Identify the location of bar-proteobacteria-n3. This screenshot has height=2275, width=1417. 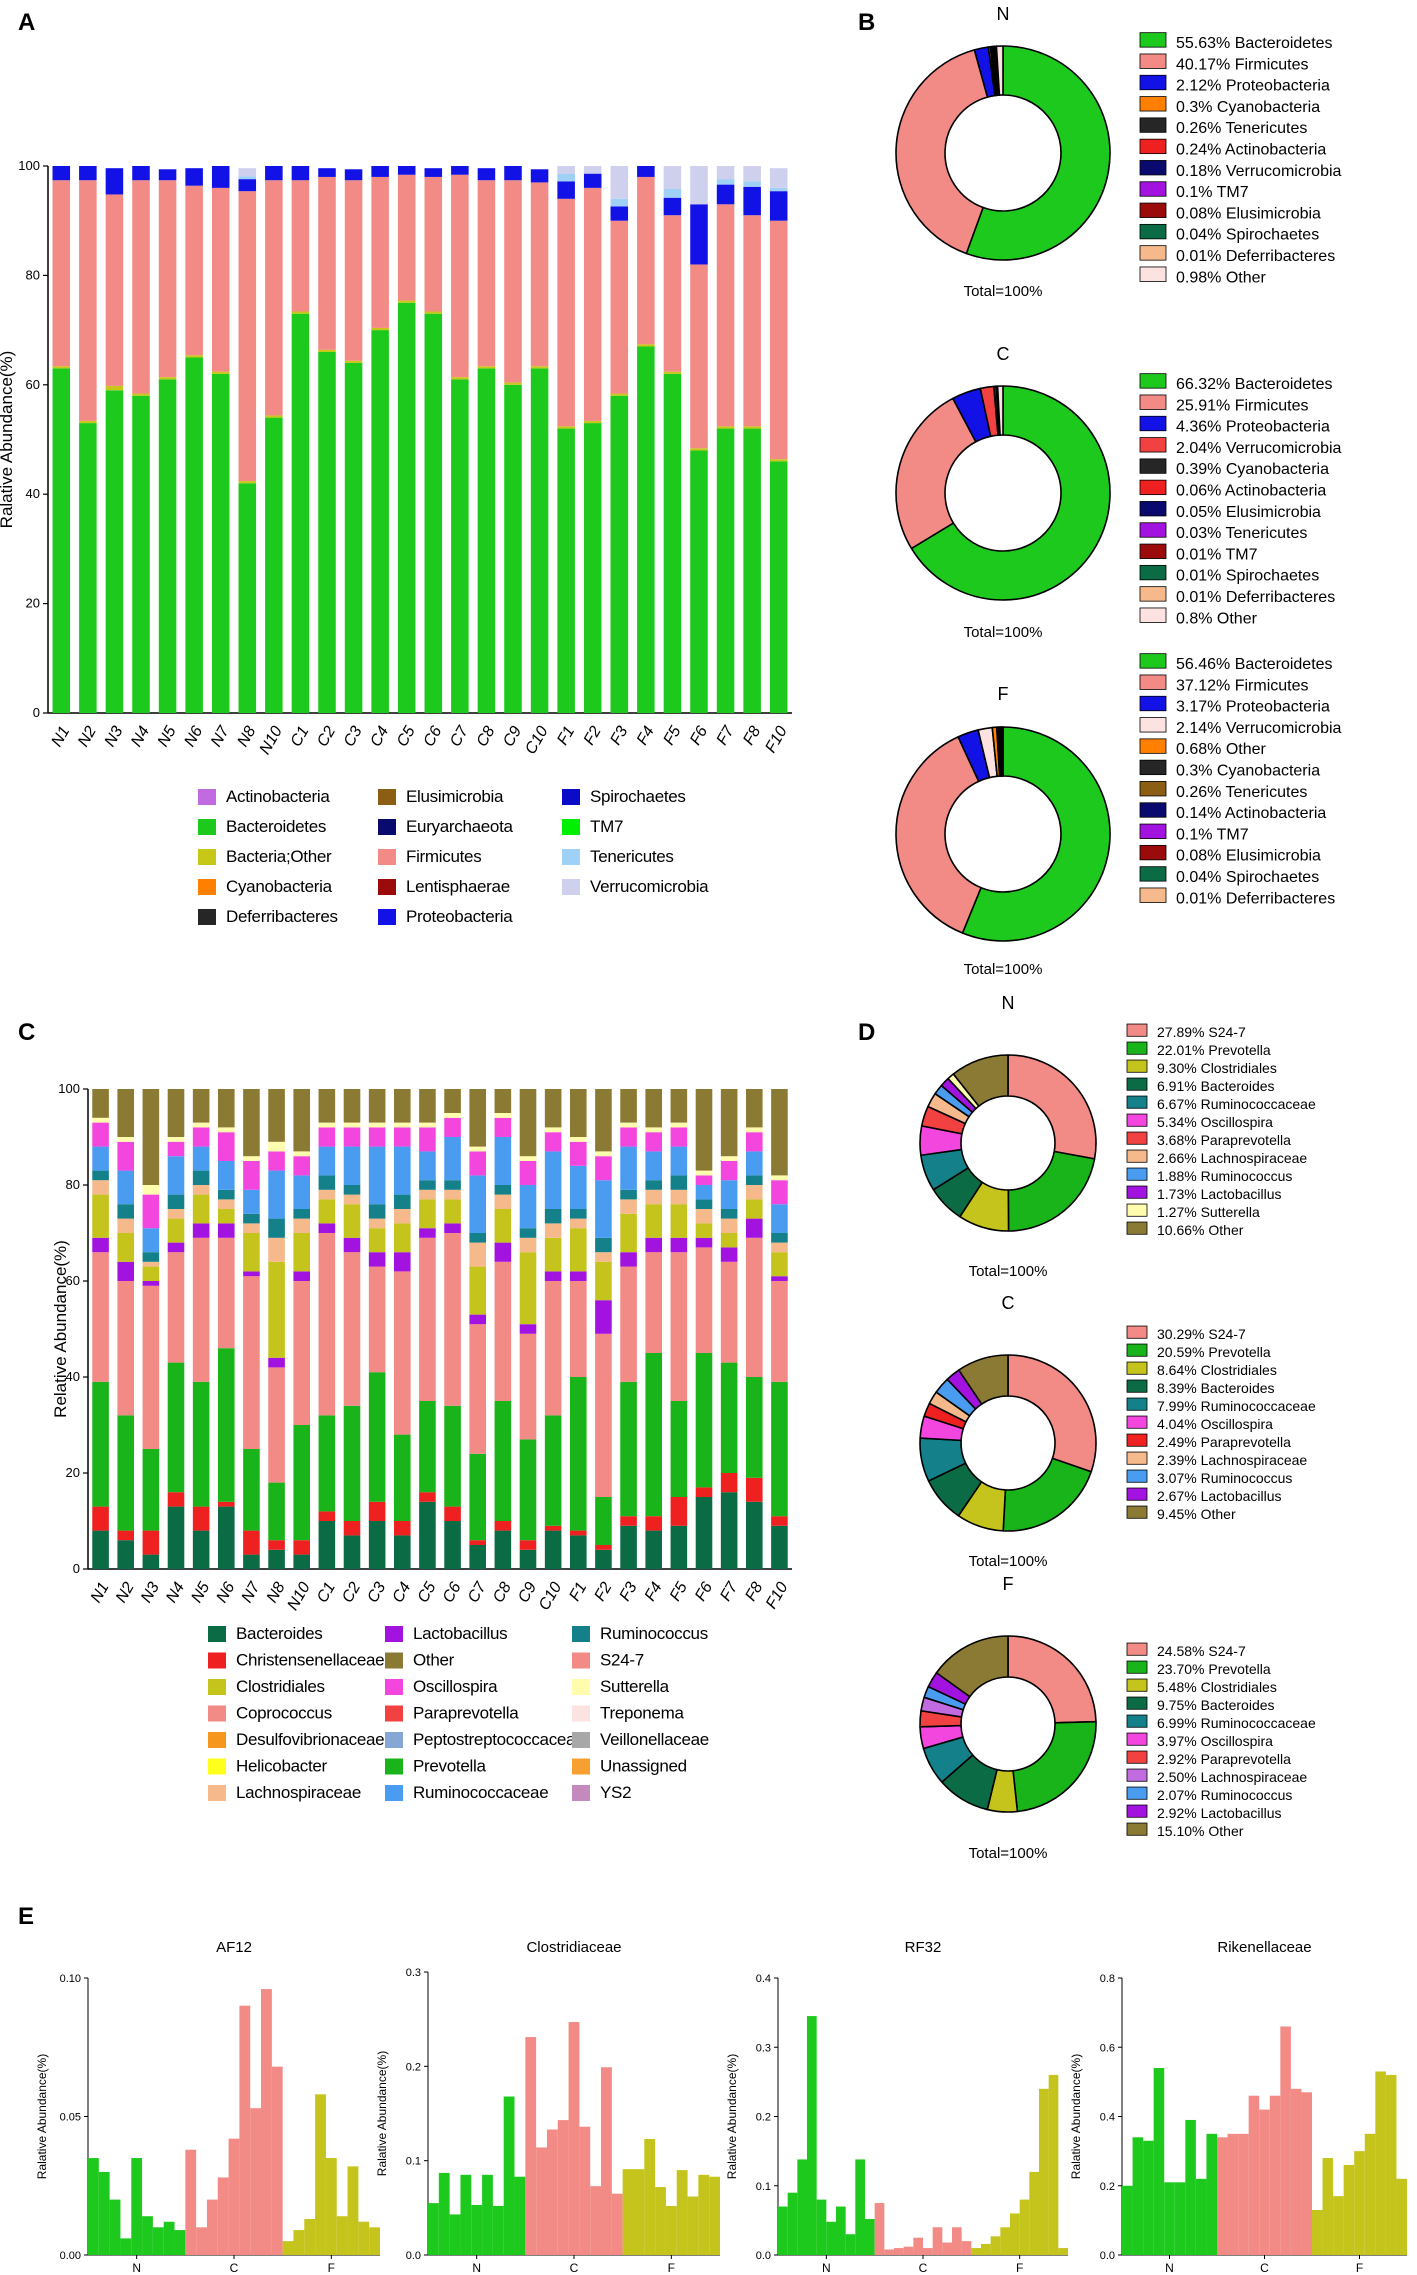
(114, 181).